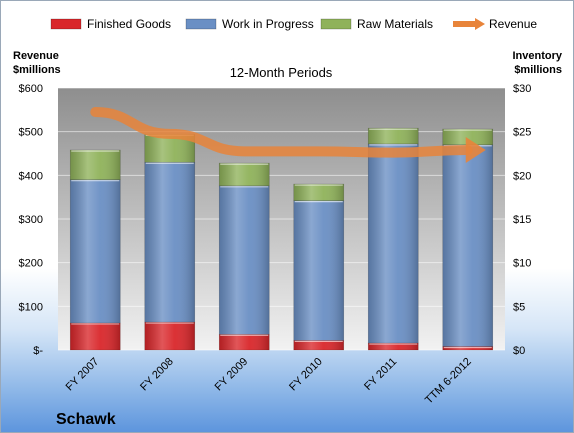 This screenshot has height=433, width=574. What do you see at coordinates (31, 307) in the screenshot?
I see `left-tick-label: $100` at bounding box center [31, 307].